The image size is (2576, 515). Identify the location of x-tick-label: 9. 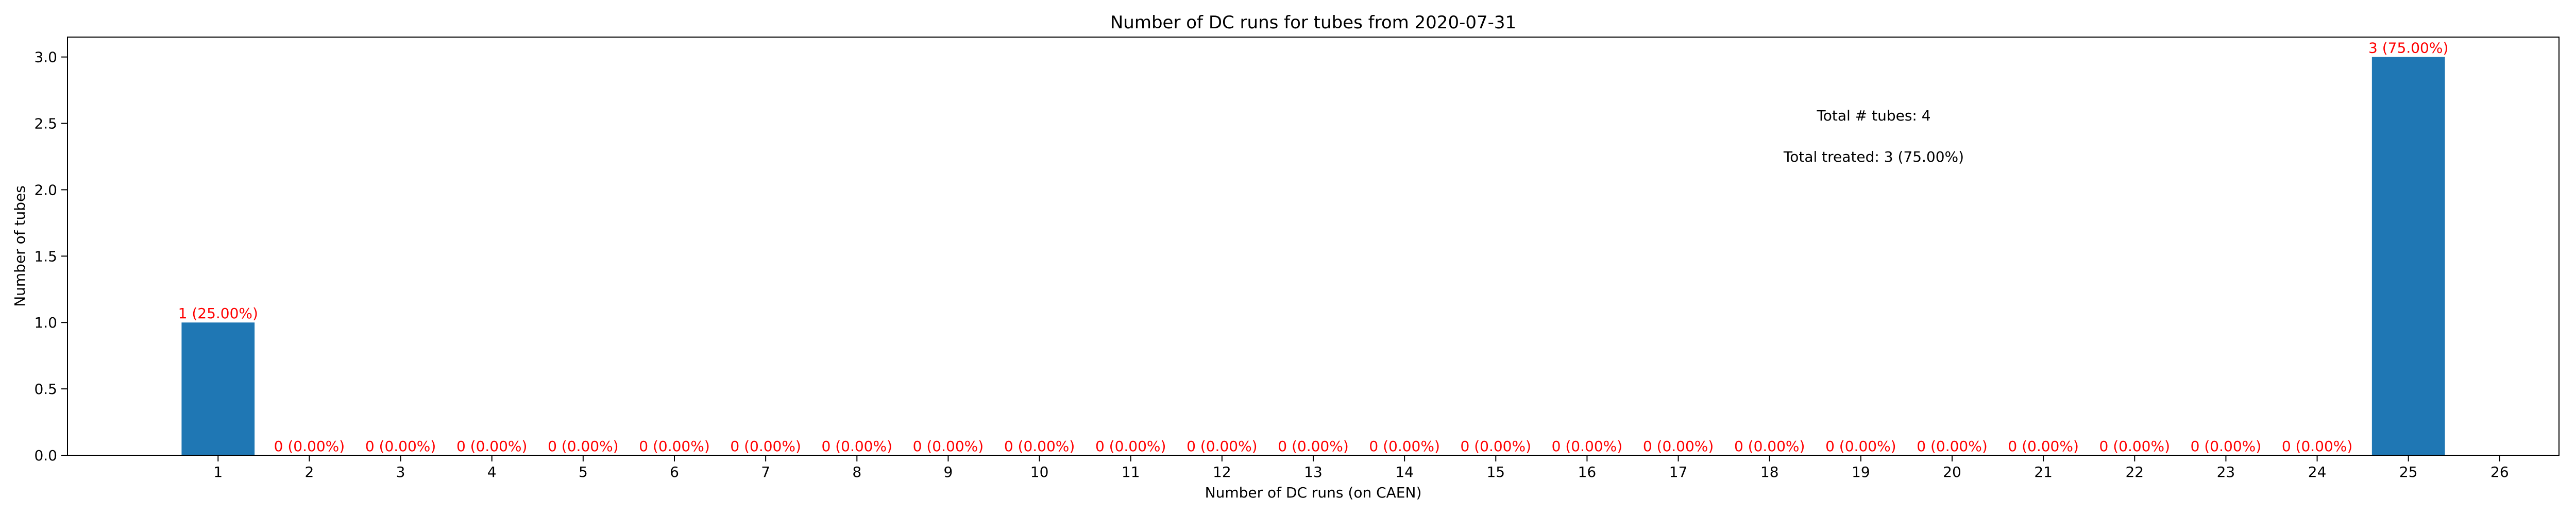
(948, 472).